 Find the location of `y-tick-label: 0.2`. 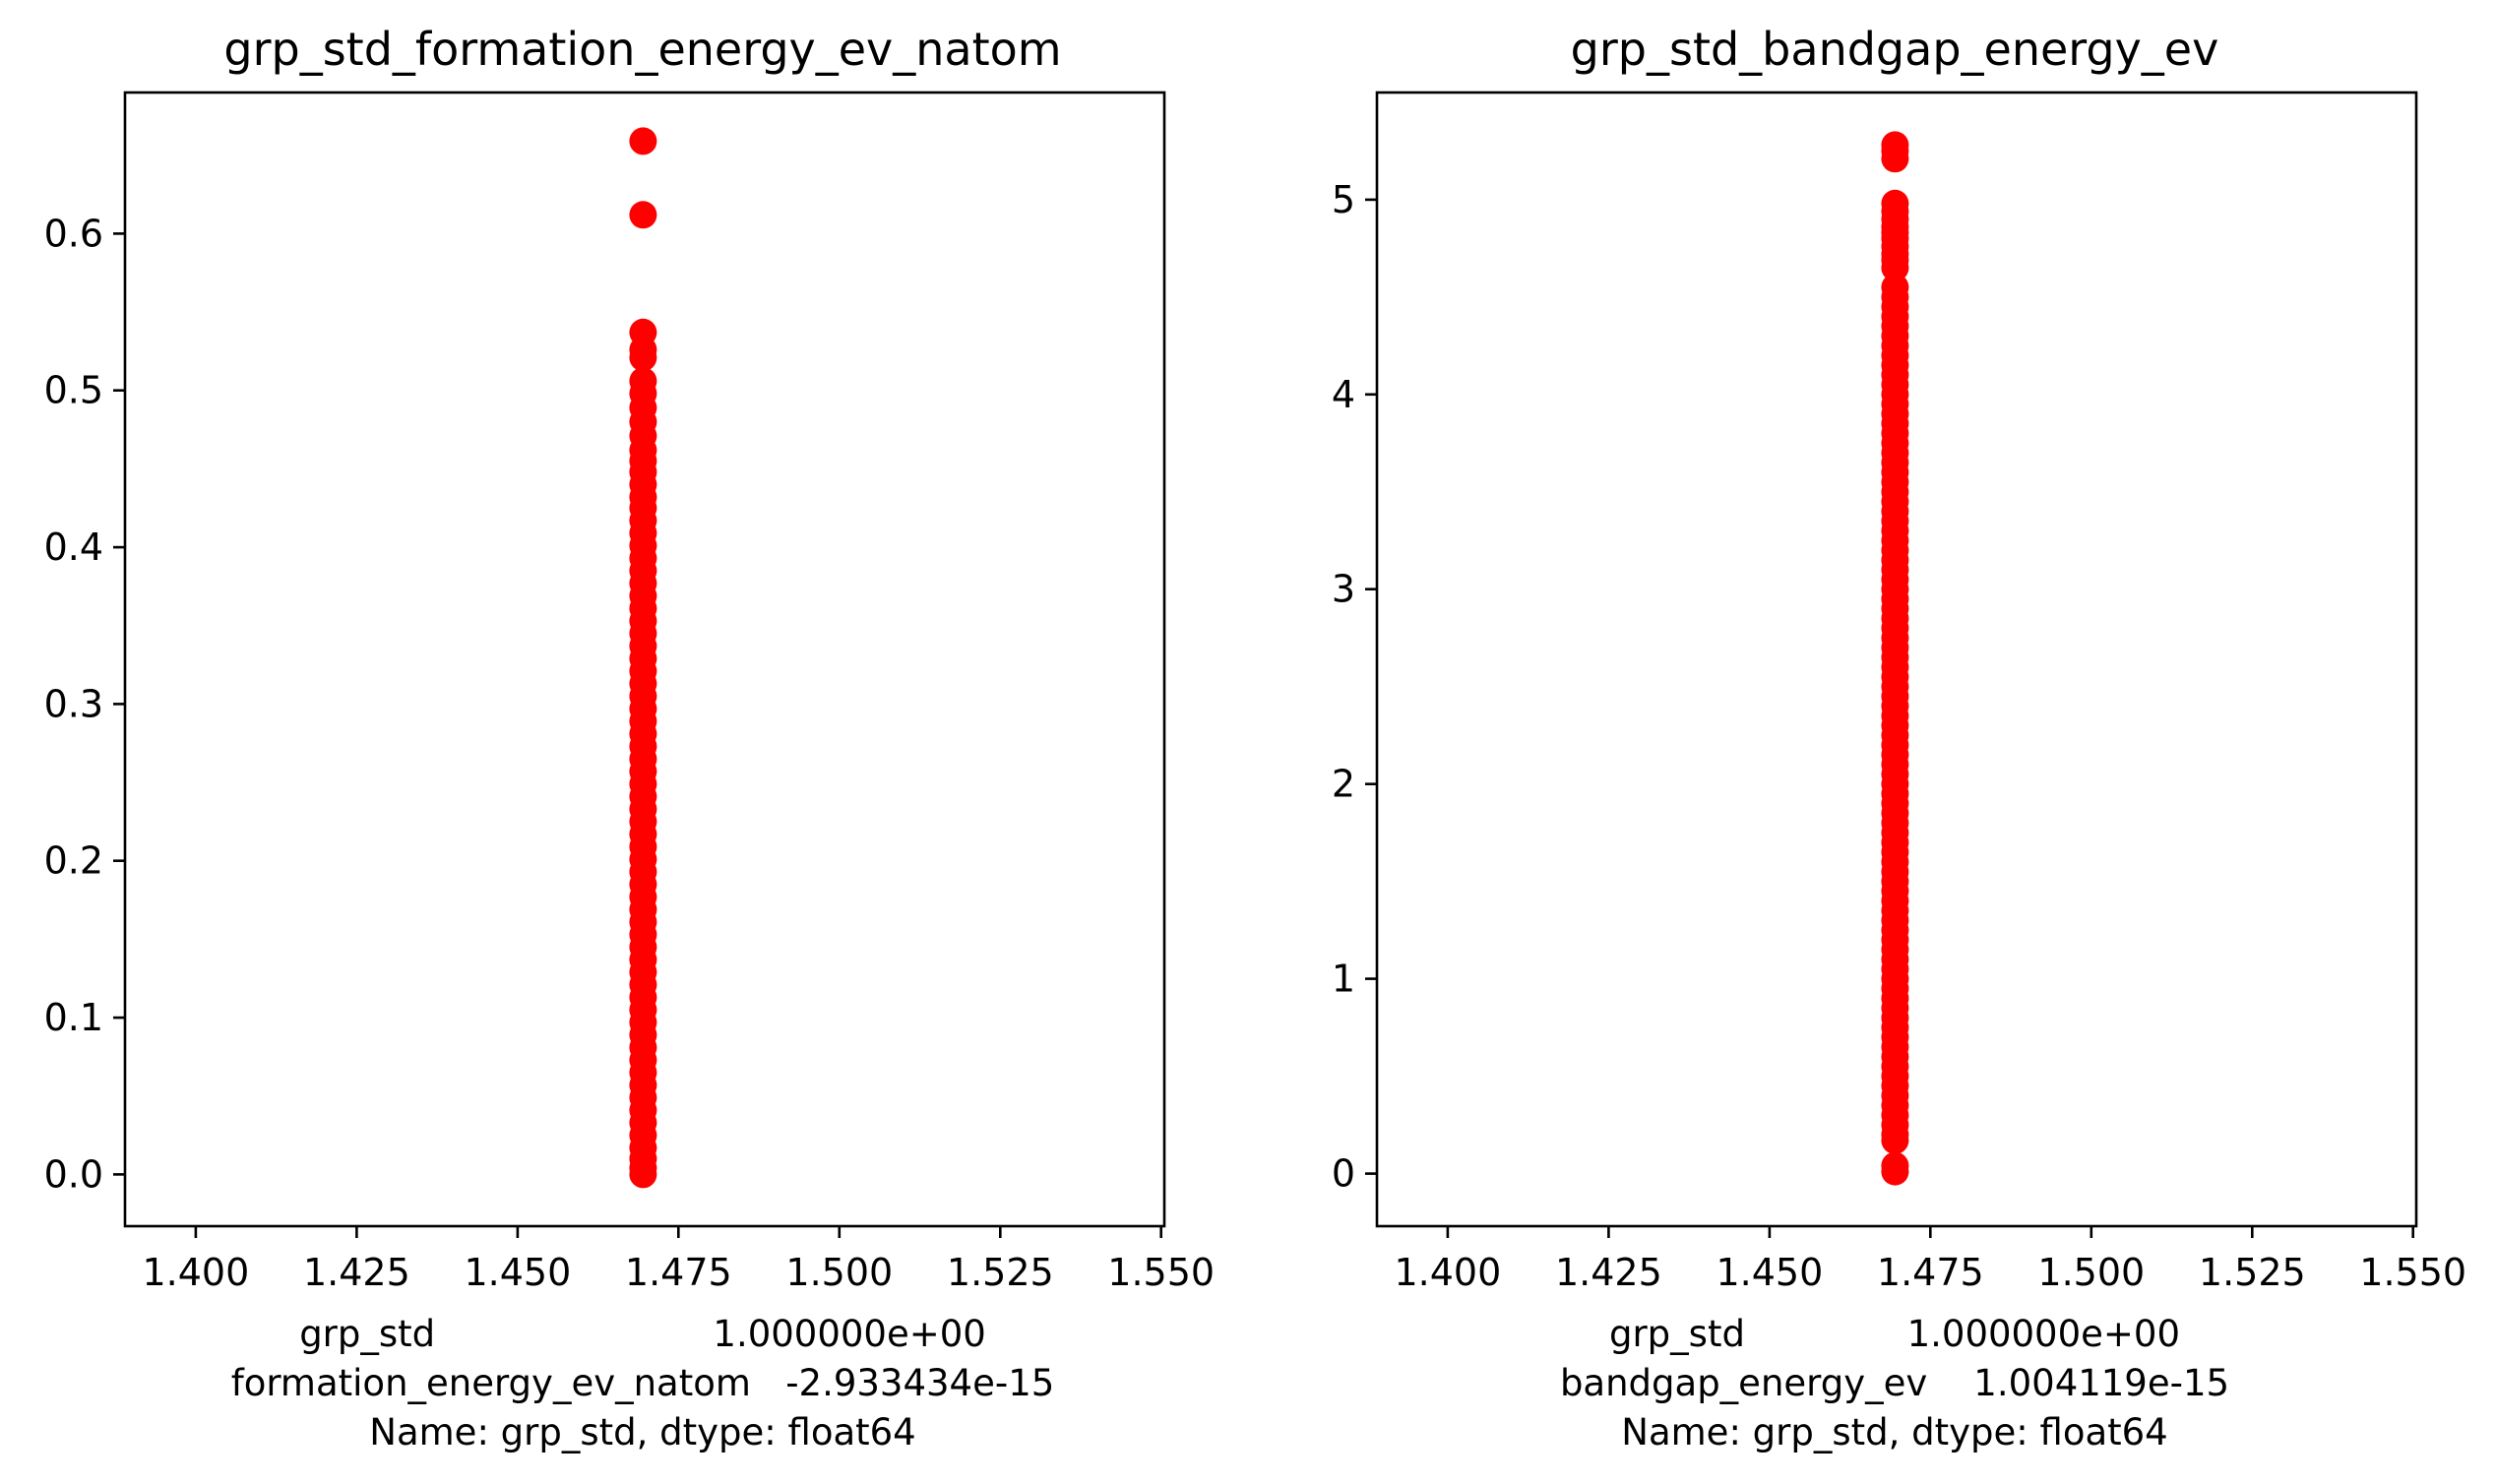

y-tick-label: 0.2 is located at coordinates (73, 861).